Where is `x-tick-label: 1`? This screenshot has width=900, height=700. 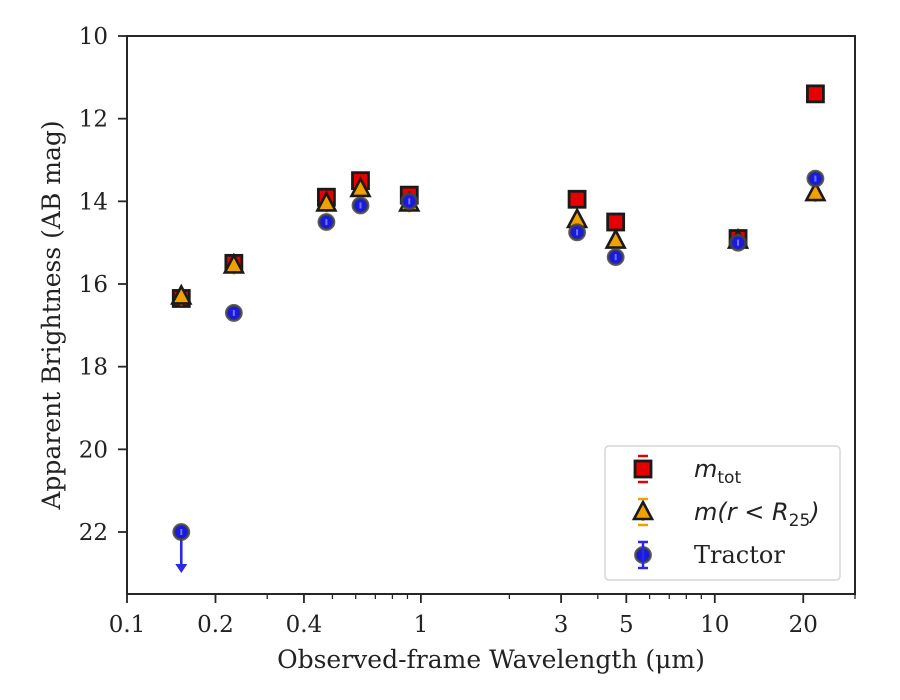 x-tick-label: 1 is located at coordinates (421, 625).